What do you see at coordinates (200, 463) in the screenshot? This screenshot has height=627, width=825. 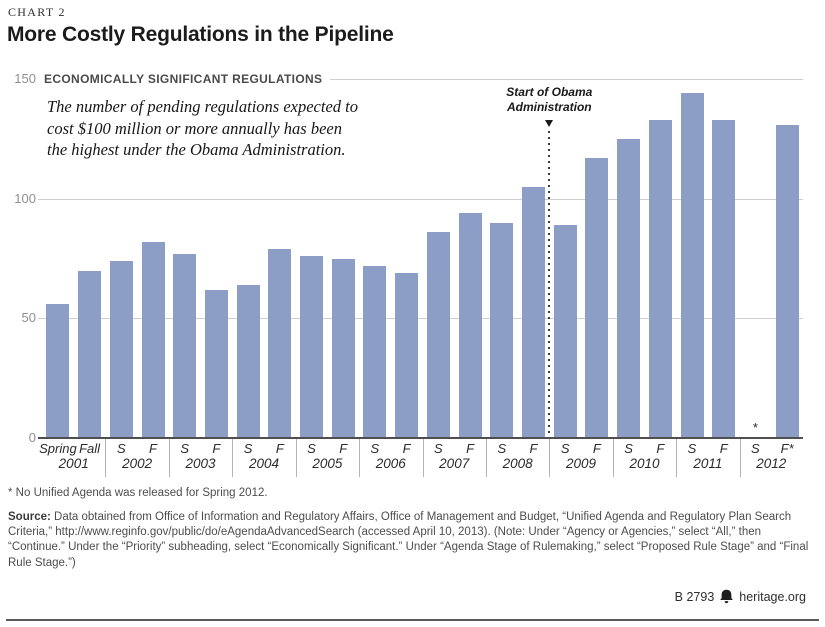 I see `x-year-label: 2003` at bounding box center [200, 463].